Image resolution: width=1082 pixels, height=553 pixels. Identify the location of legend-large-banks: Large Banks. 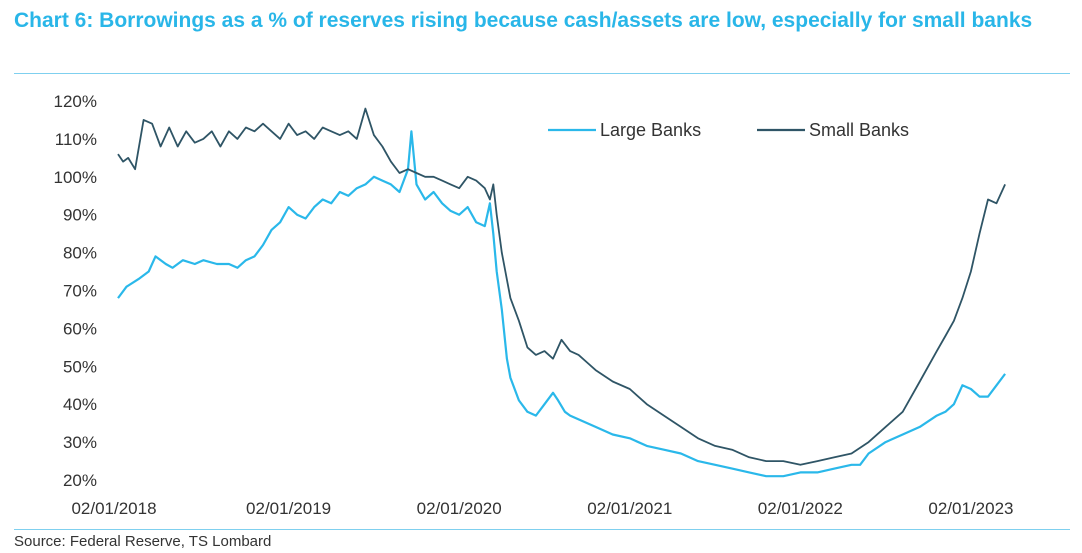
(624, 130).